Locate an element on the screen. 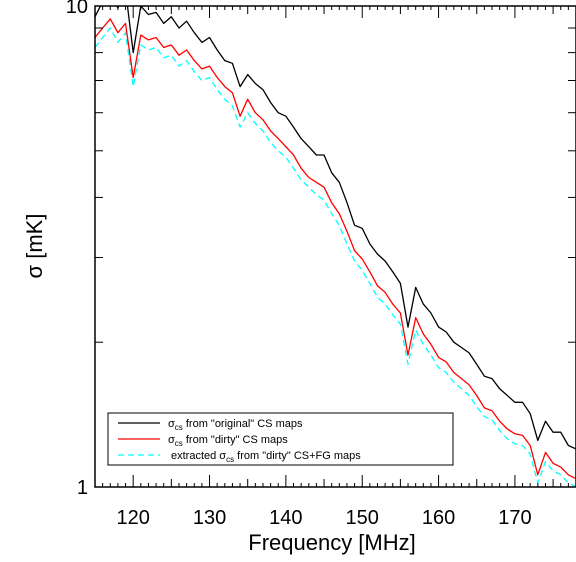 The width and height of the screenshot is (576, 562). legend-label-2: σcs from "dirty" CS maps is located at coordinates (228, 441).